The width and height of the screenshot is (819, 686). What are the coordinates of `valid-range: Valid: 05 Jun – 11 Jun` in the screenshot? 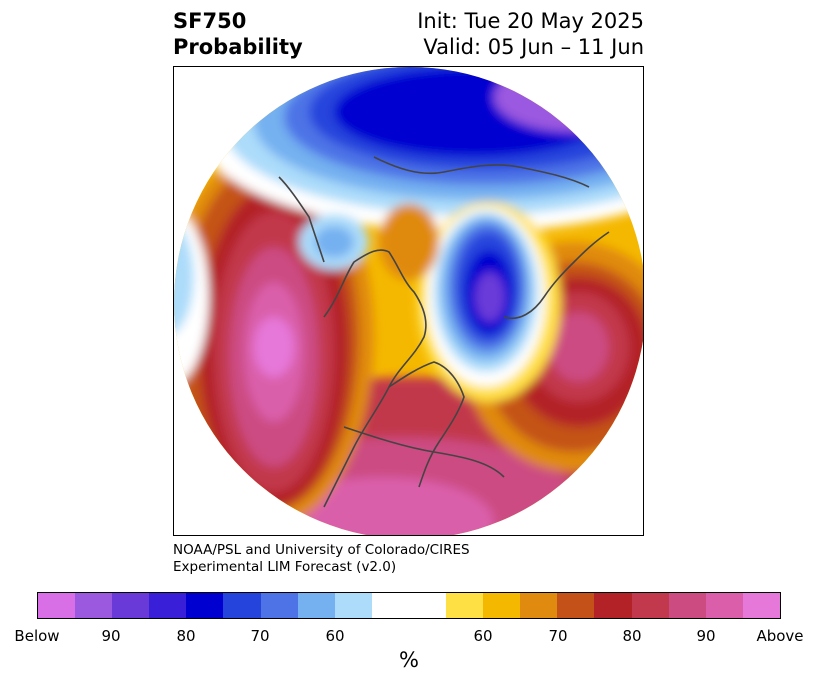 It's located at (533, 47).